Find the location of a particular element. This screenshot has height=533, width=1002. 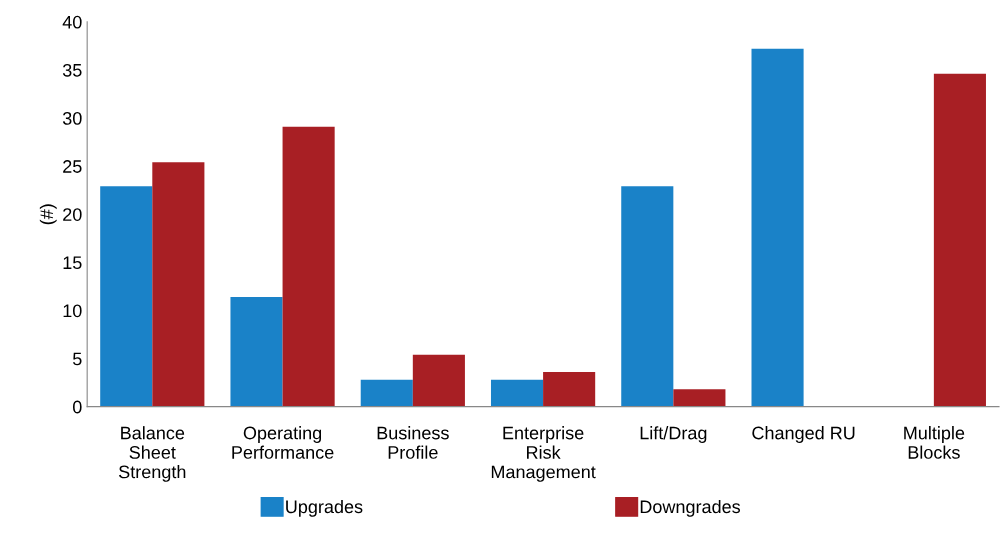

x-tick-label: Balance Sheet Strength is located at coordinates (152, 454).